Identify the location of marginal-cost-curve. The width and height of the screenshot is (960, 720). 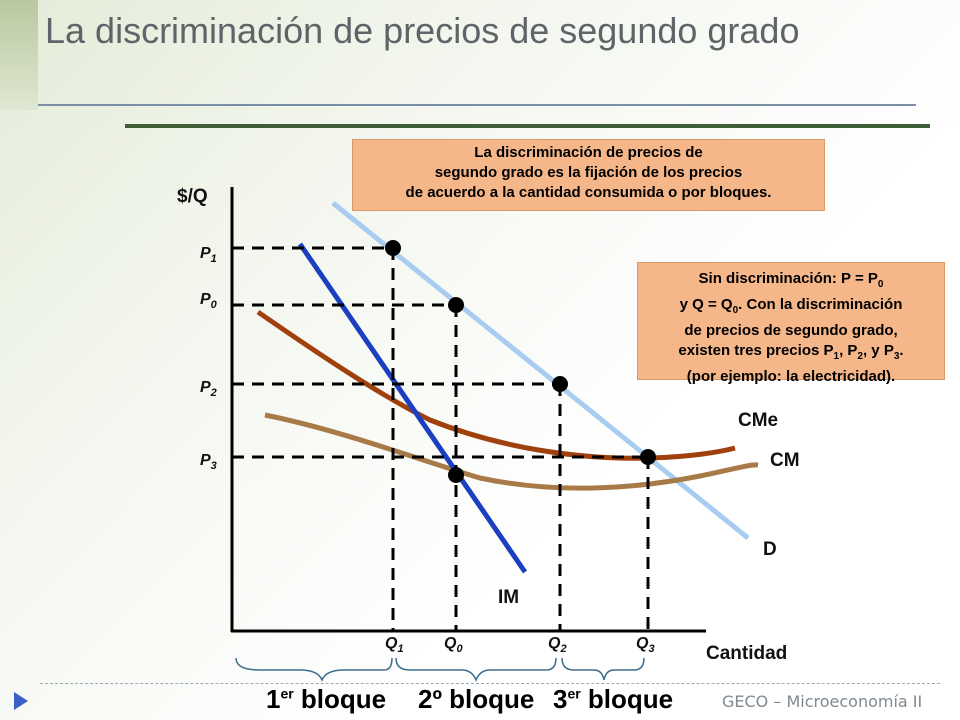
(511, 451).